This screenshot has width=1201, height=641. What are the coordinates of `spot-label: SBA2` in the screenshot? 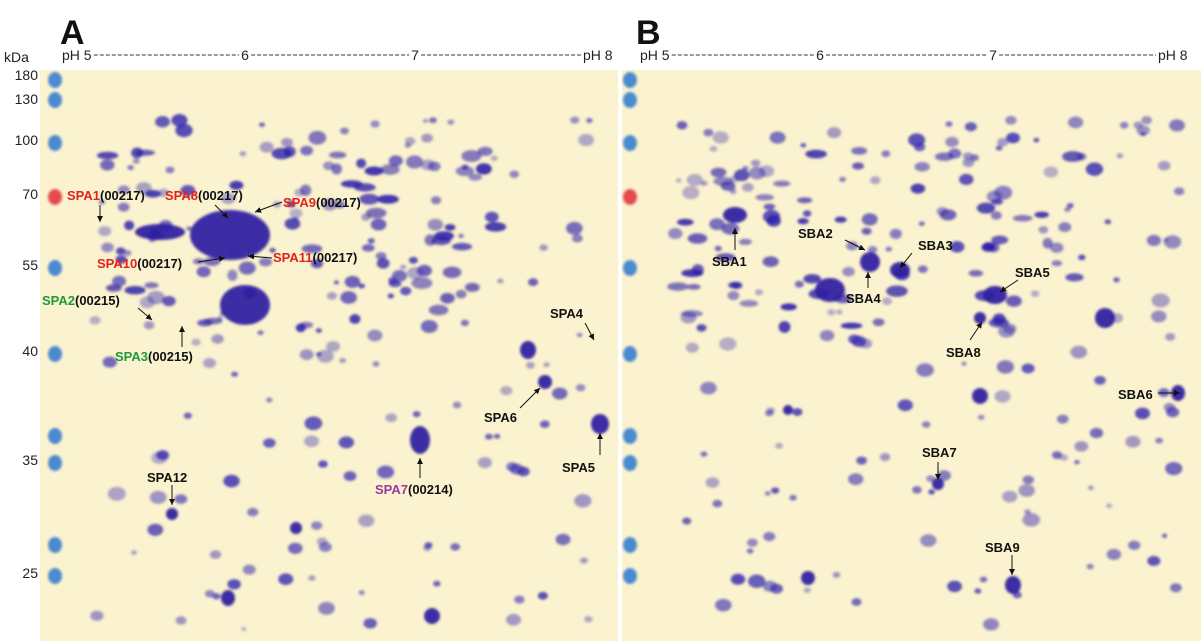 It's located at (815, 233).